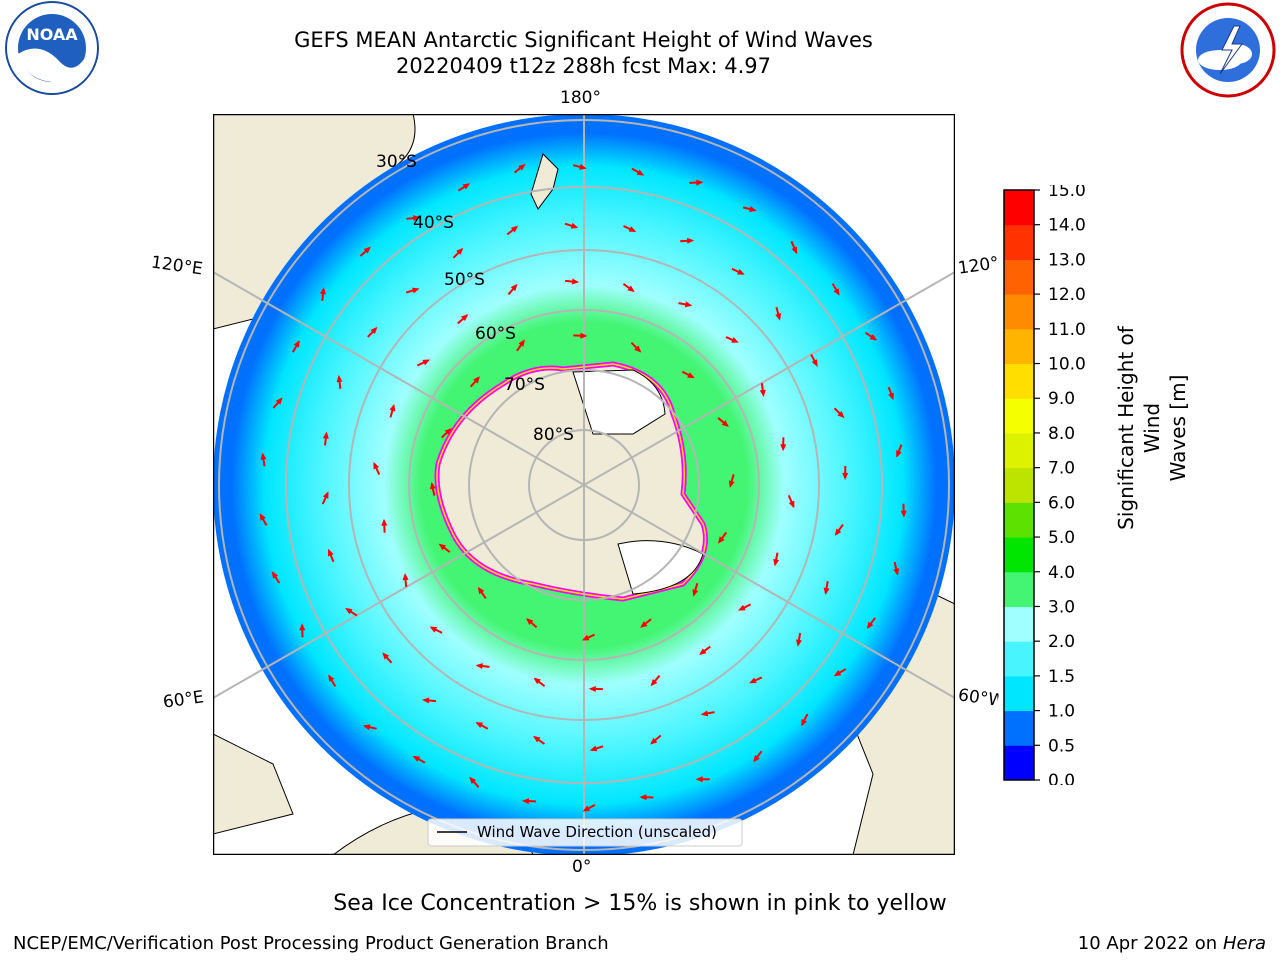 The height and width of the screenshot is (960, 1280). What do you see at coordinates (1061, 399) in the screenshot?
I see `colorbar-tick-label: 9.0` at bounding box center [1061, 399].